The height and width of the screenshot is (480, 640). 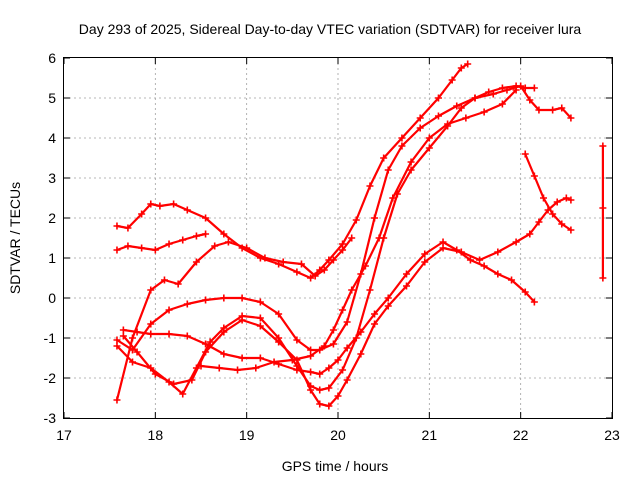 I want to click on y-tick-label: -3, so click(x=50, y=418).